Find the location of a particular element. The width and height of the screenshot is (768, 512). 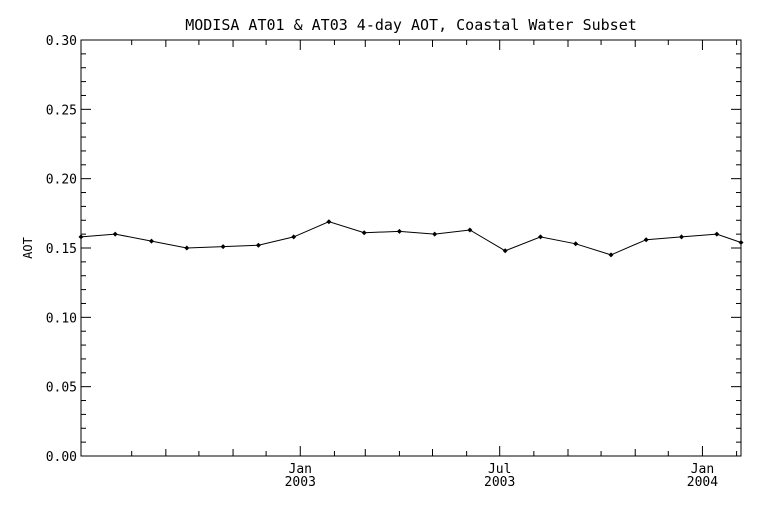

y-tick-label: 0.05 is located at coordinates (61, 388).